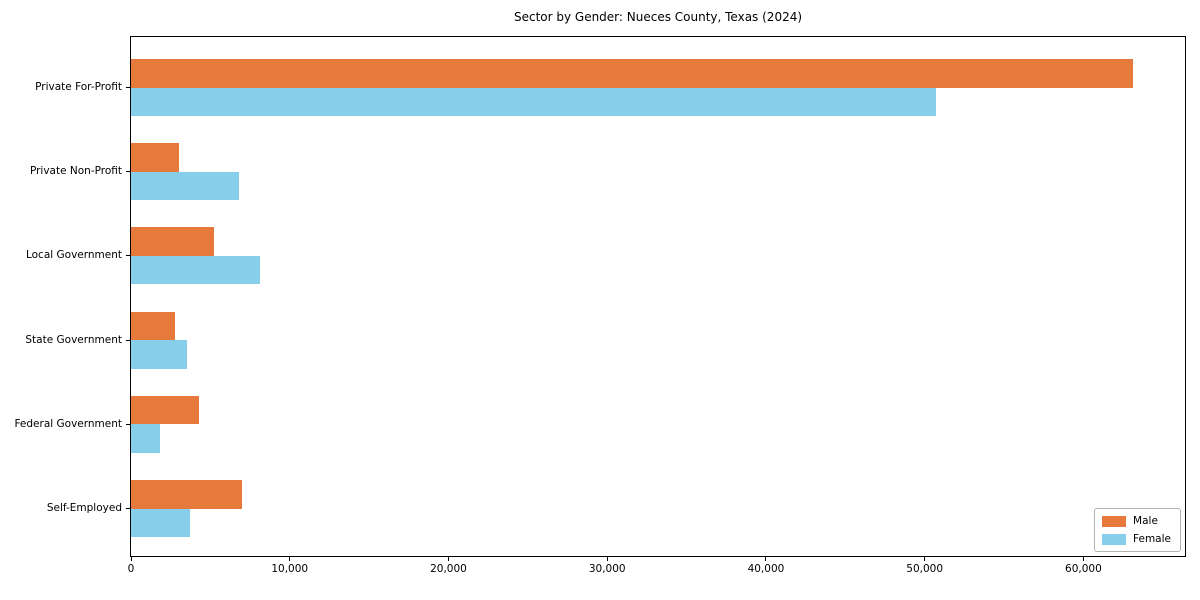 This screenshot has width=1200, height=600. I want to click on bar-male-private-for-profit, so click(632, 73).